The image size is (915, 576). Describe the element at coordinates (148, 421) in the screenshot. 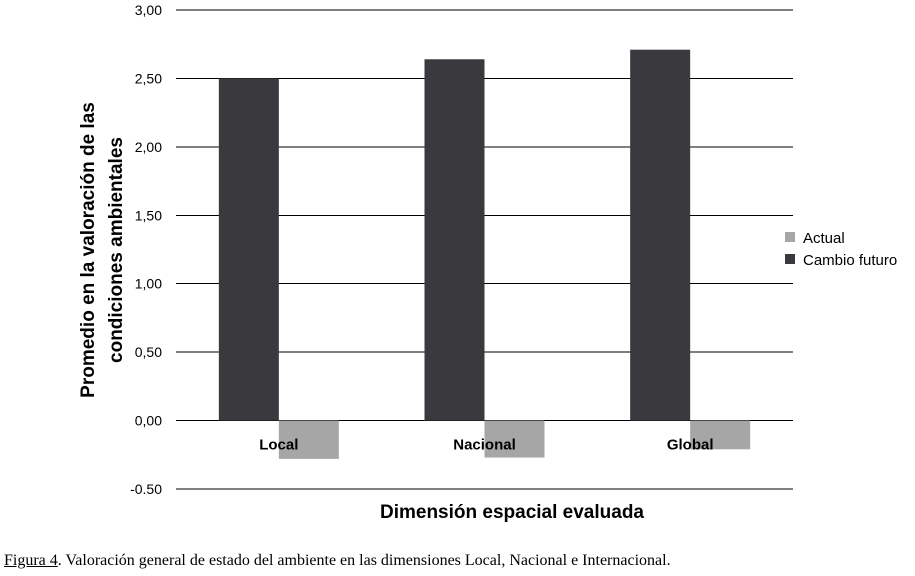

I see `y-tick-label: 0,00` at that location.